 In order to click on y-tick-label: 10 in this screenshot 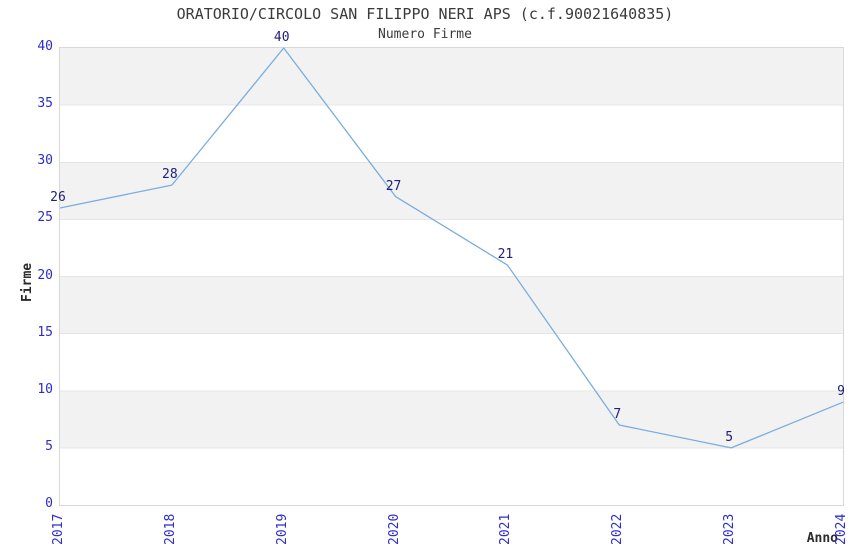, I will do `click(45, 389)`.